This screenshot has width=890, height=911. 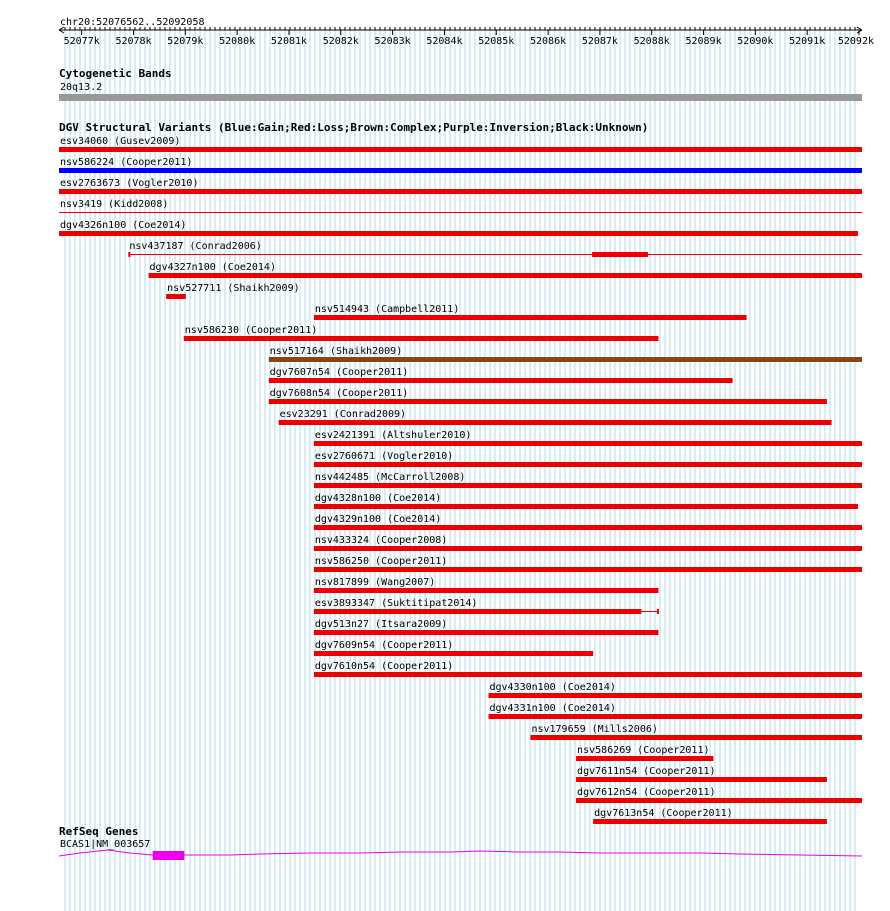 What do you see at coordinates (237, 41) in the screenshot?
I see `ruler-tick-label: 52080k` at bounding box center [237, 41].